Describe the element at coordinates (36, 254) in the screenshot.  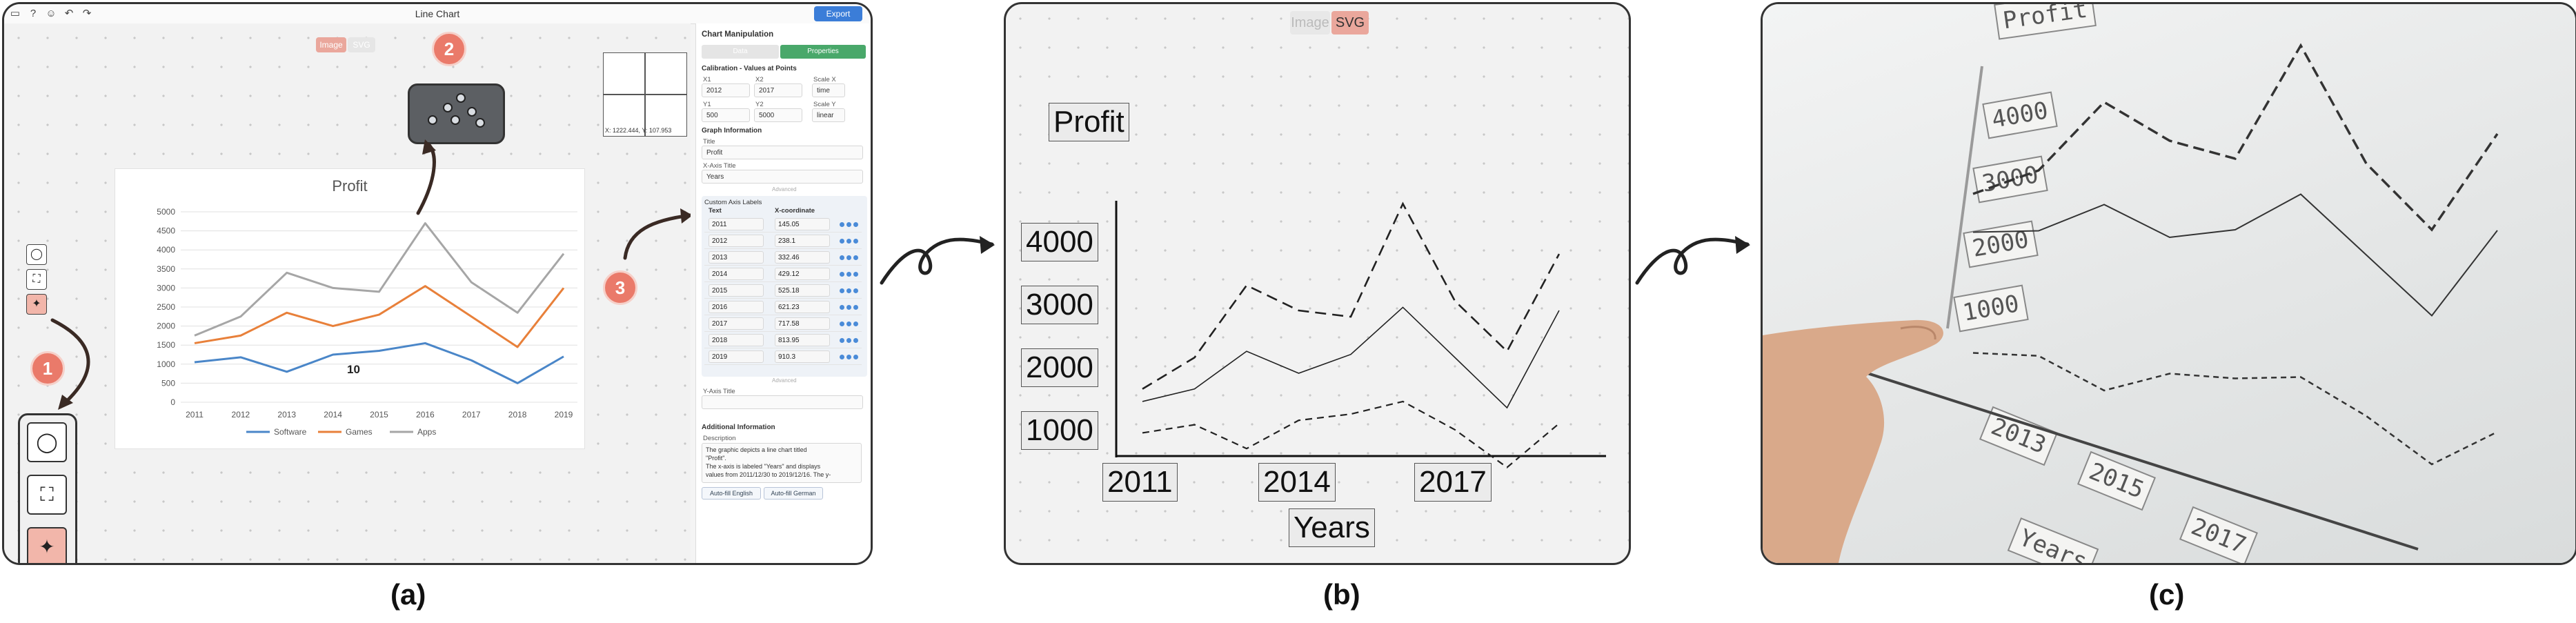
I see `circle-tool-icon: ◯` at that location.